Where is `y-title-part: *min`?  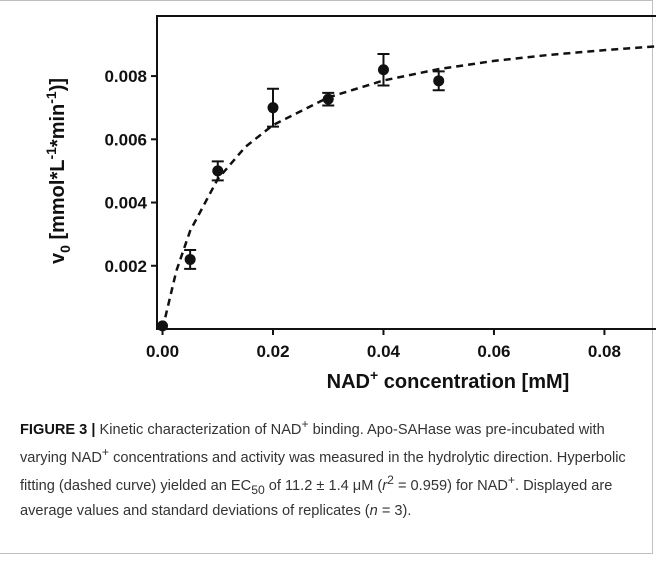
y-title-part: *min is located at coordinates (58, 125).